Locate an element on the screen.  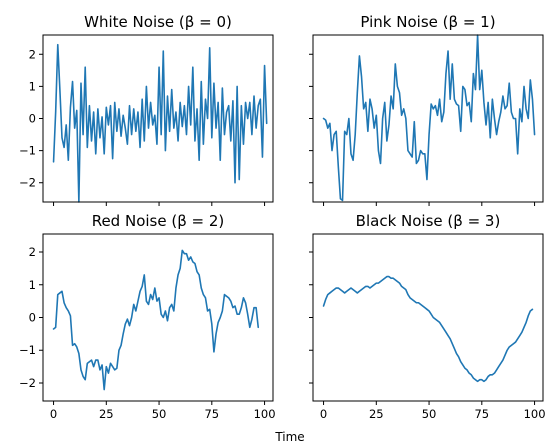
subplot-title: Red Noise (β = 2) is located at coordinates (158, 221).